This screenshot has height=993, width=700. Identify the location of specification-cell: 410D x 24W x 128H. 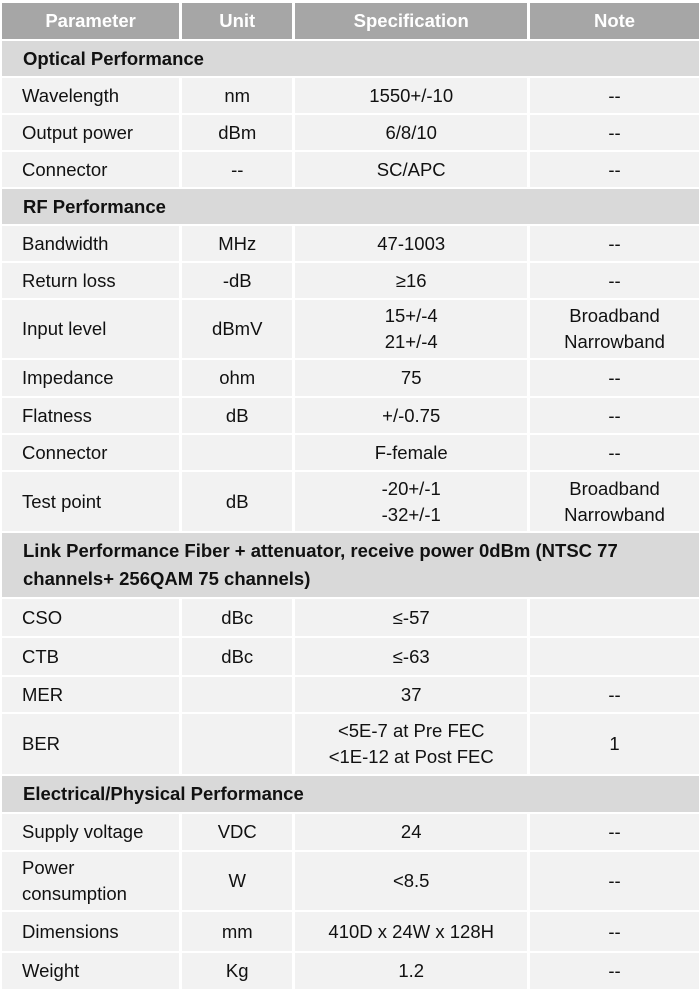
(411, 931).